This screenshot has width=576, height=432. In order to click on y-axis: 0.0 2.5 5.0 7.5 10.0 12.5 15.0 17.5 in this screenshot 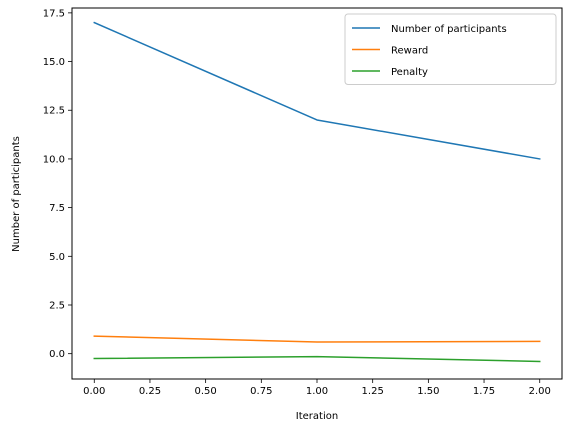, I will do `click(57, 184)`.